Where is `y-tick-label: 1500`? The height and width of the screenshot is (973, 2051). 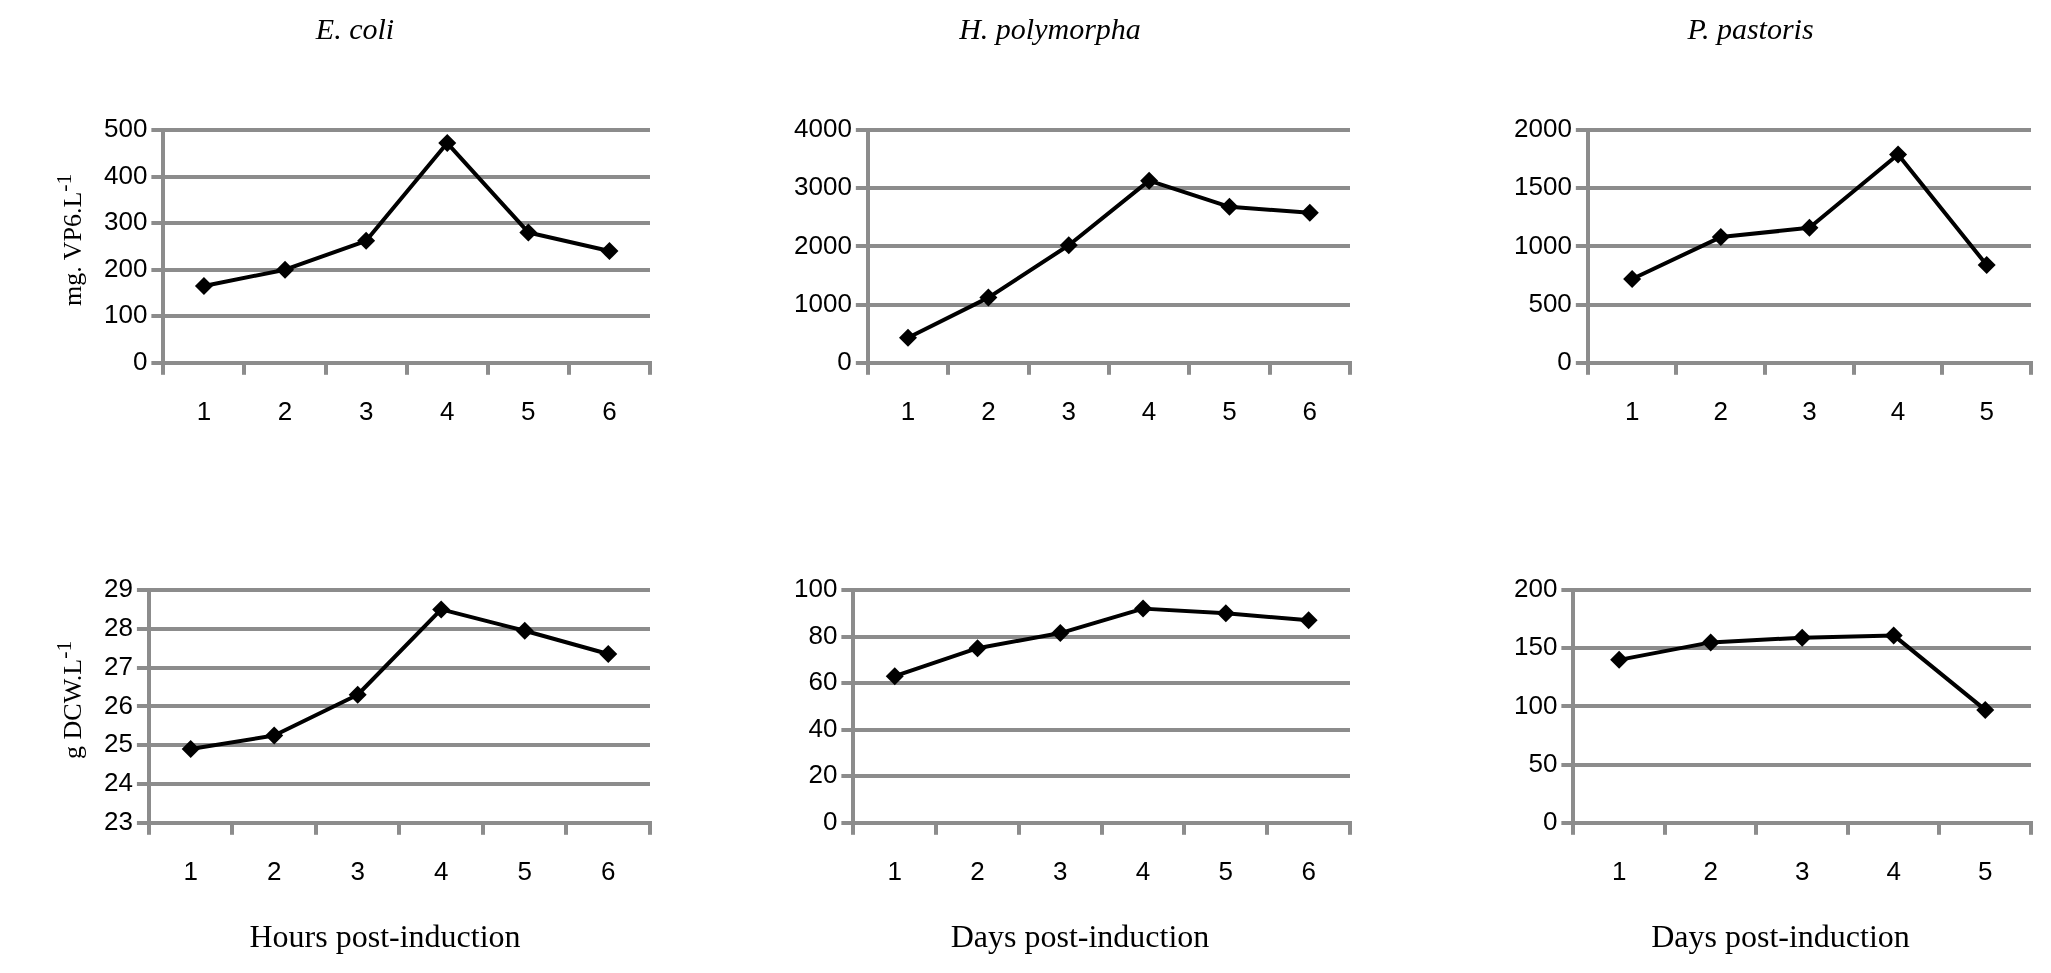 y-tick-label: 1500 is located at coordinates (1543, 186).